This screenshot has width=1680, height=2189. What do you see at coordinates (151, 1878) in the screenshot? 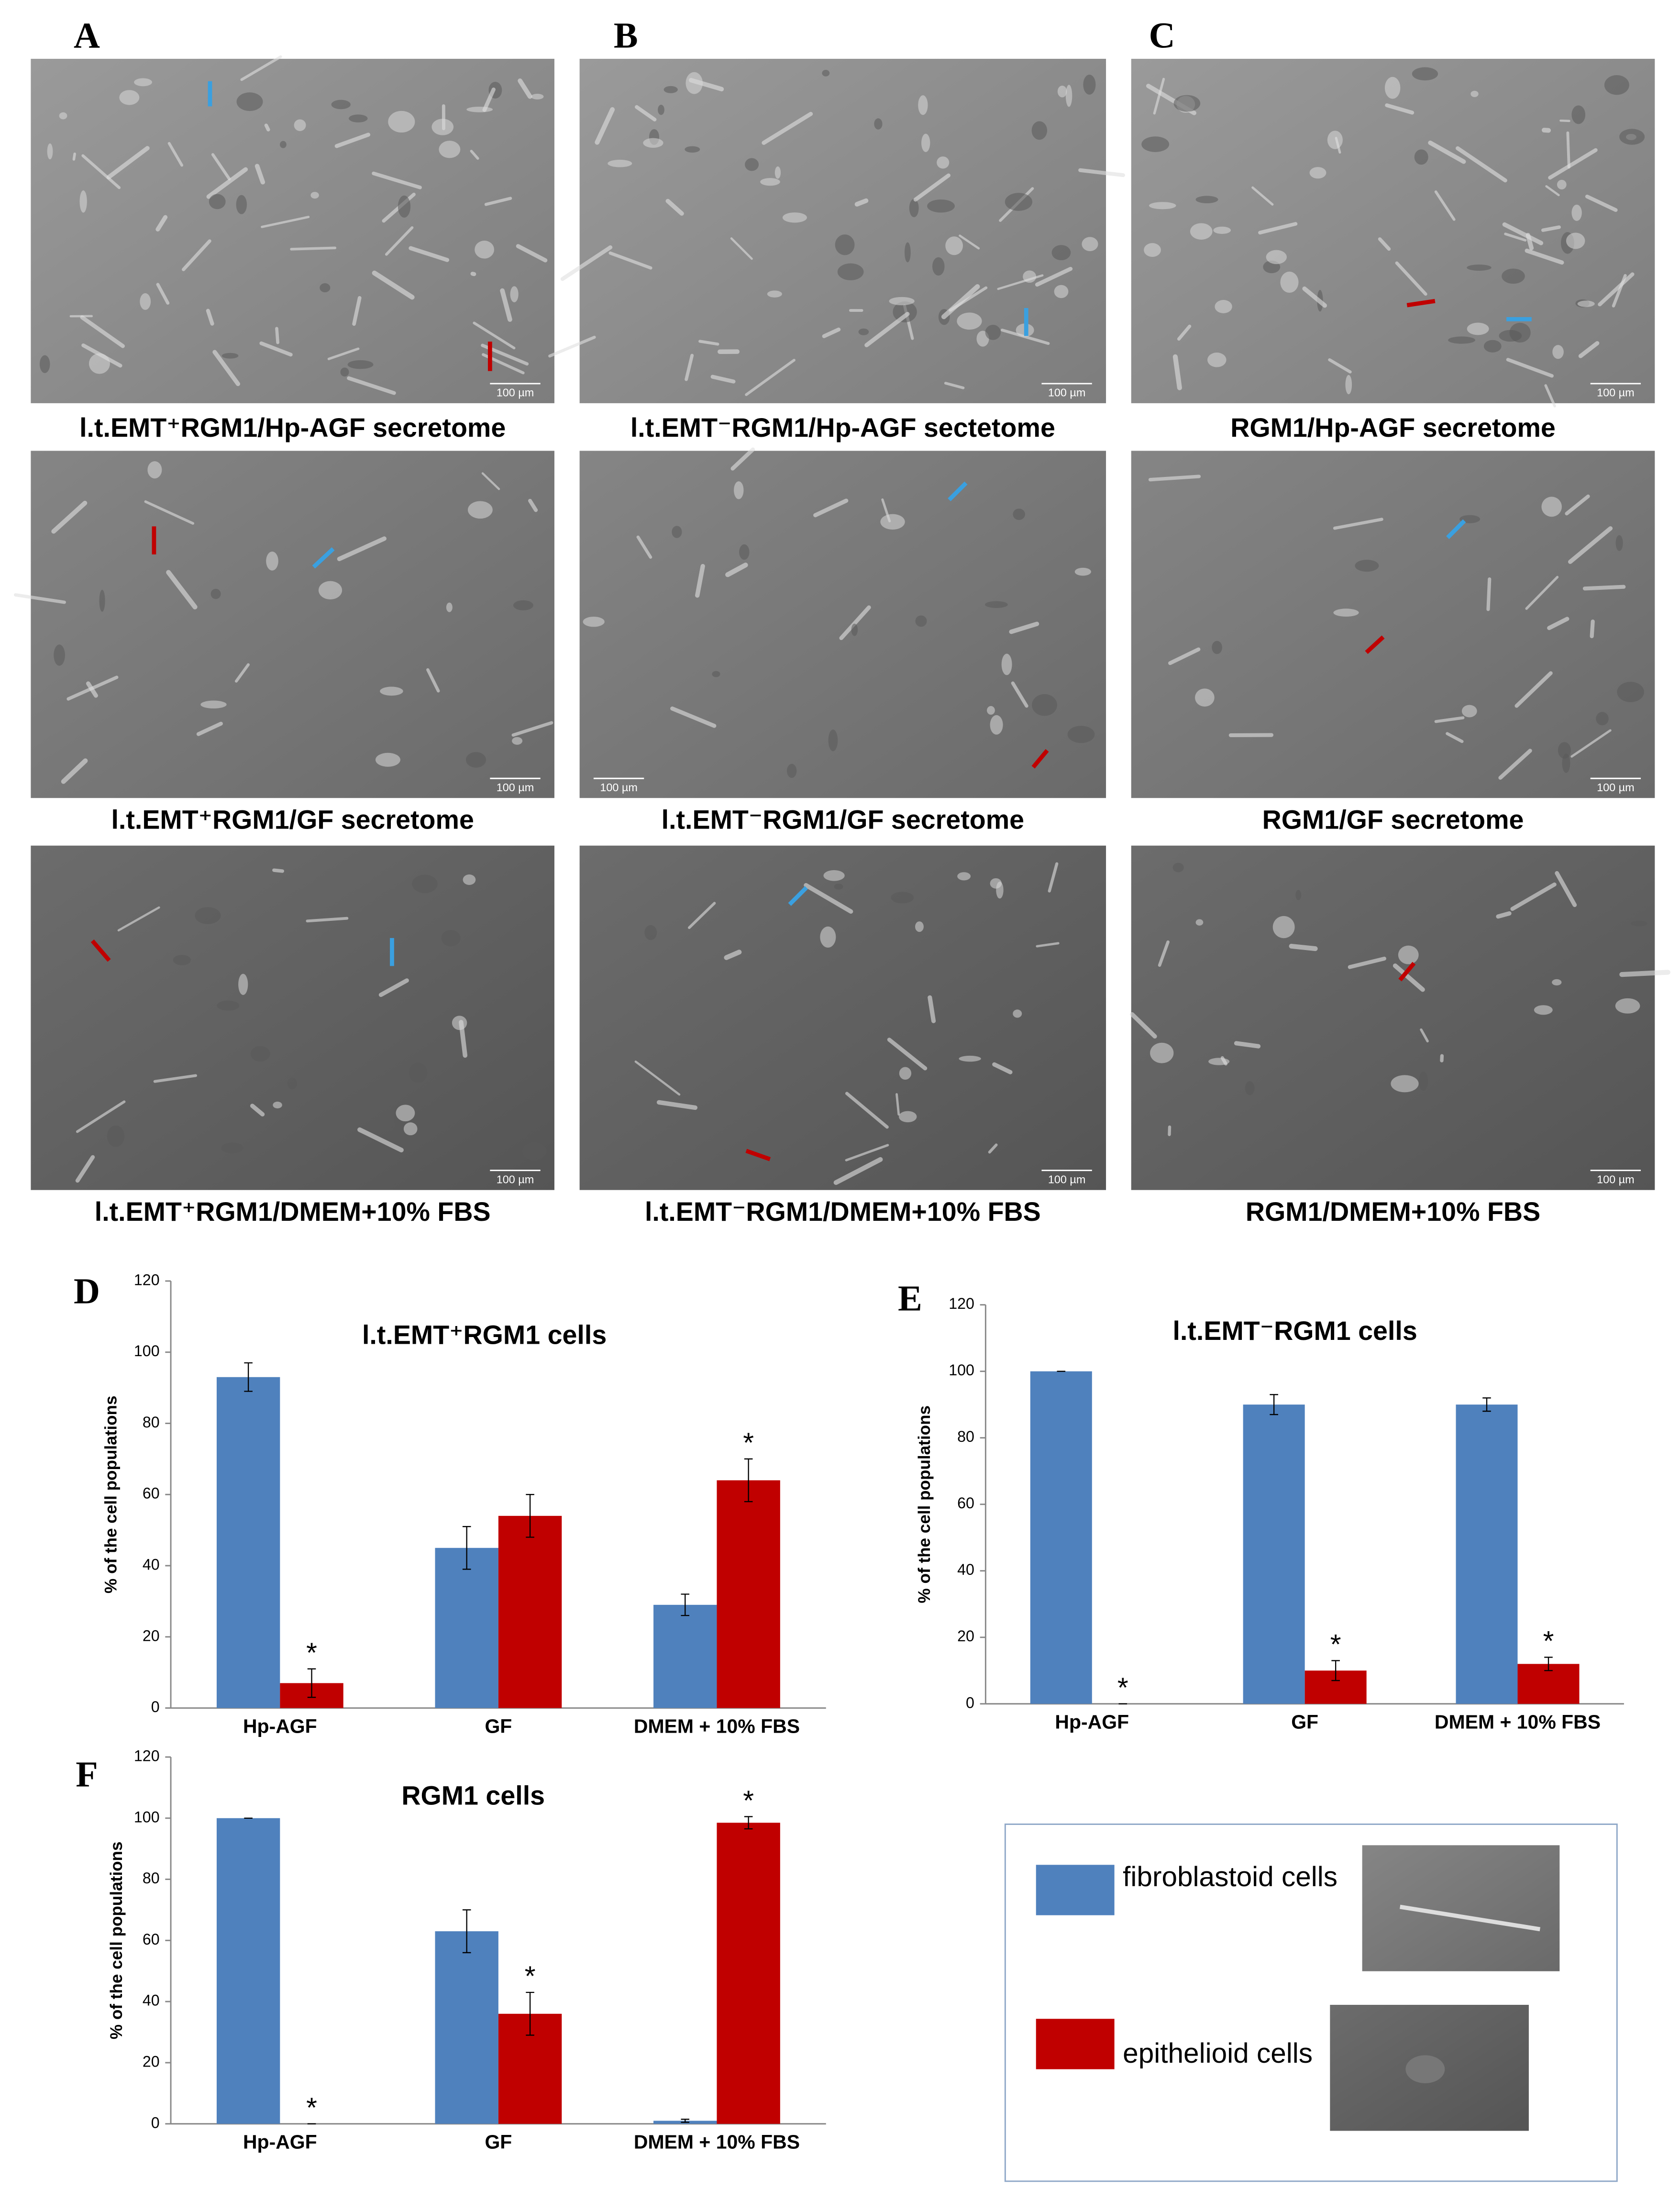
I see `y-tick-label: 80` at bounding box center [151, 1878].